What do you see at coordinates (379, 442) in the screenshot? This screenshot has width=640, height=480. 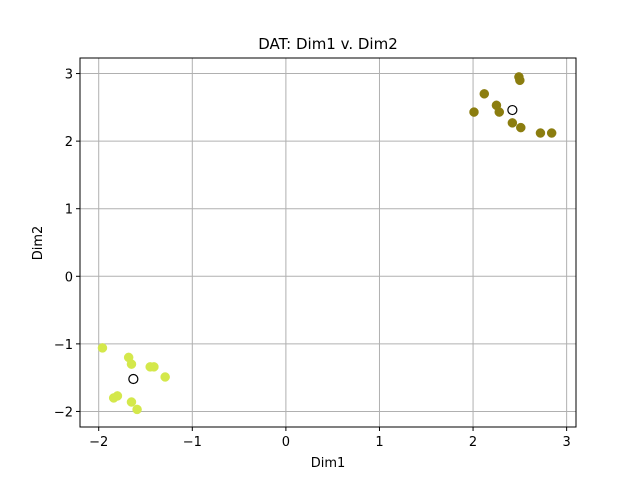 I see `x-tick-label: 1` at bounding box center [379, 442].